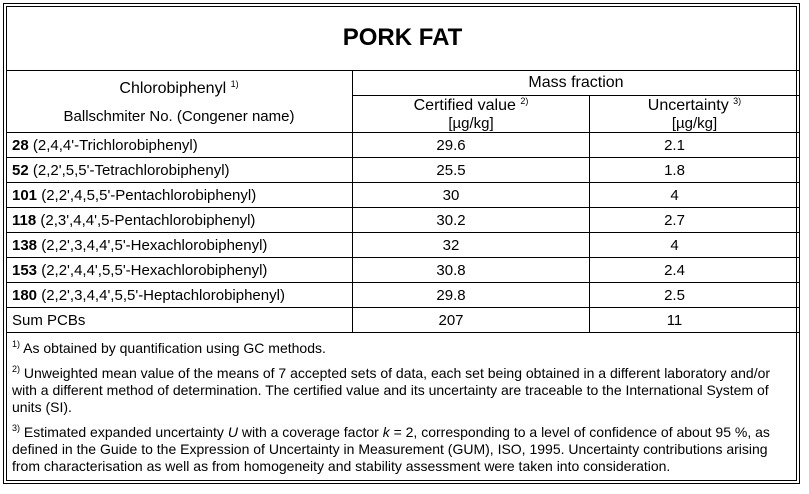  I want to click on header-col1-line2: Ballschmiter No. (Congener name), so click(179, 116).